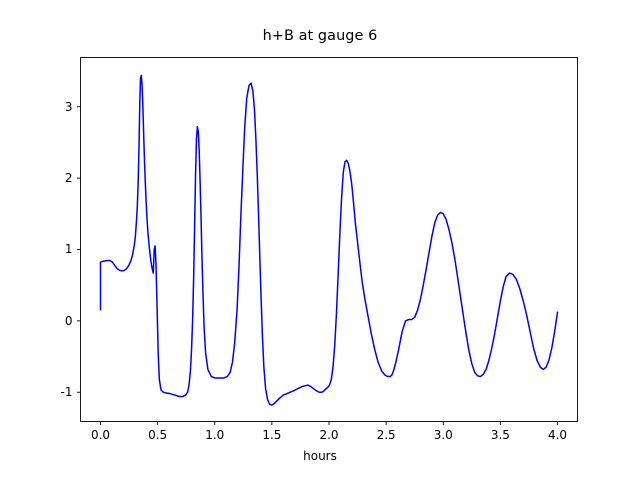 This screenshot has width=640, height=480. What do you see at coordinates (215, 434) in the screenshot?
I see `x-tick-label: 1.0` at bounding box center [215, 434].